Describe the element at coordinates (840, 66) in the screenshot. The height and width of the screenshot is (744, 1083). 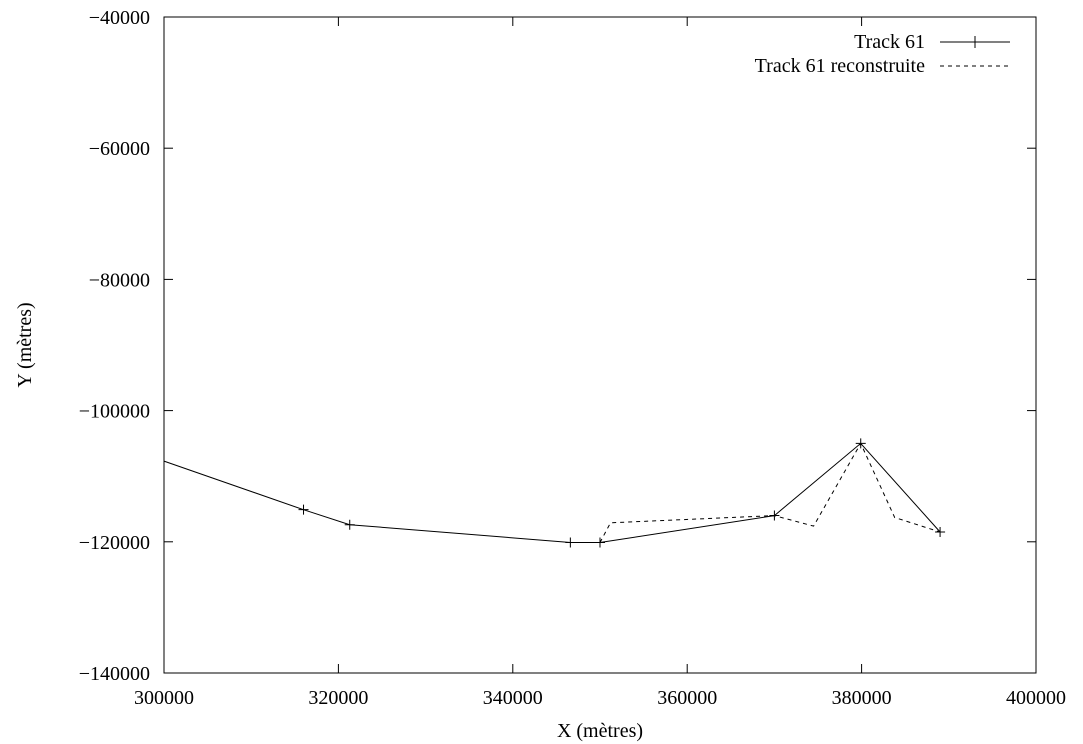
I see `legend-label-track-61-reconstruite: Track 61 reconstruite` at that location.